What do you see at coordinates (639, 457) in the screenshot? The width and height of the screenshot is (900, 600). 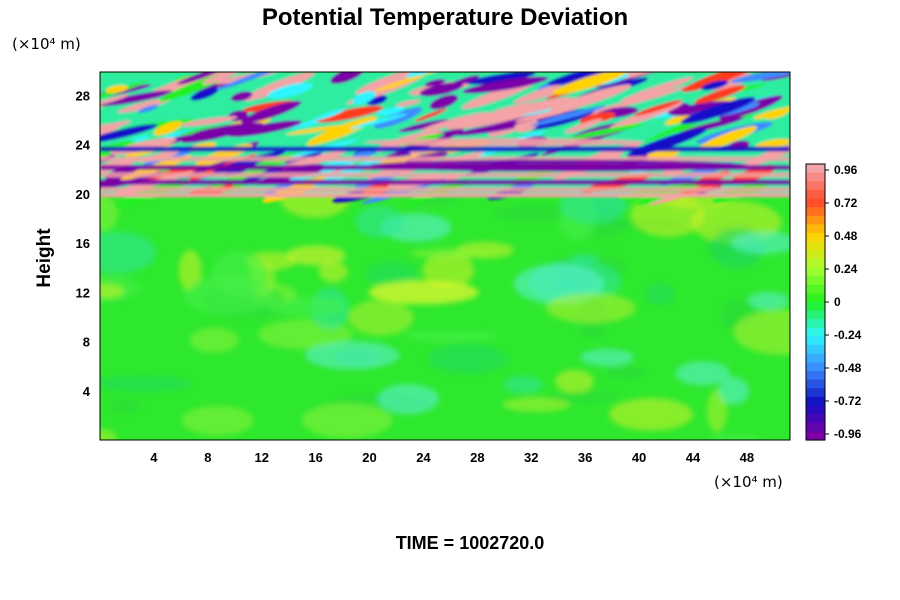 I see `x-tick-label: 40` at bounding box center [639, 457].